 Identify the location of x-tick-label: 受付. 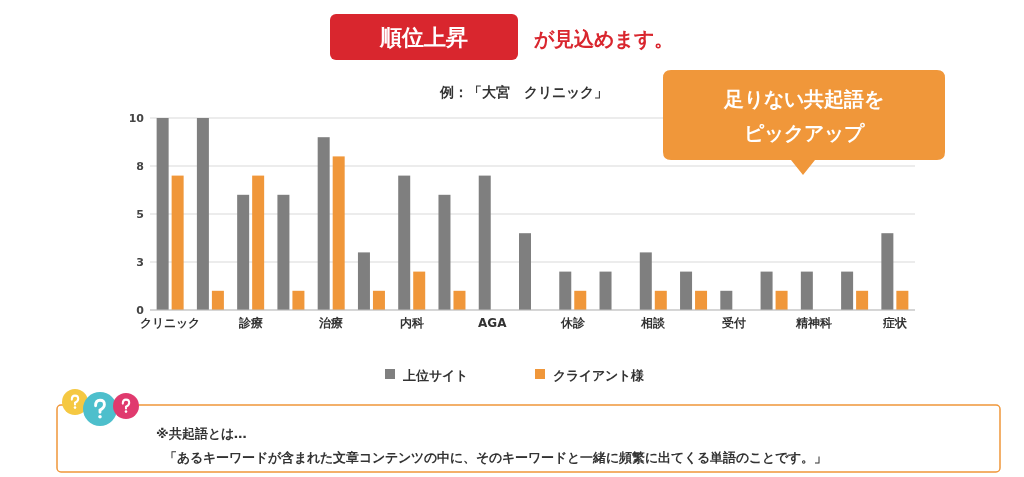
(733, 323).